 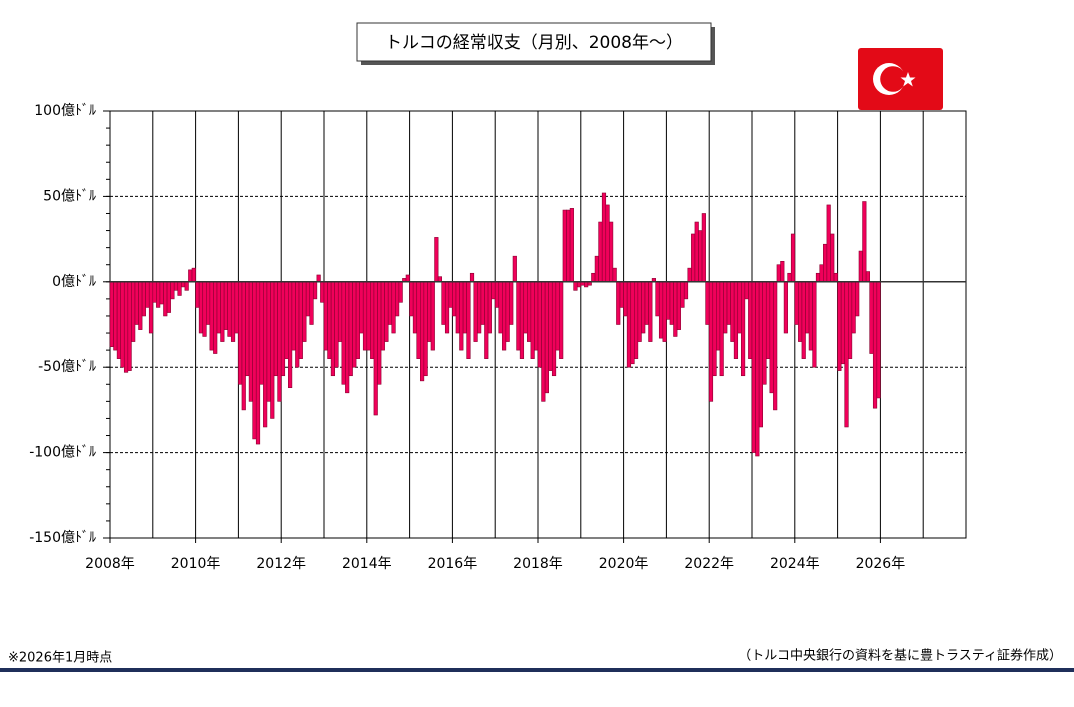 I want to click on chart-title: トルコの経常収支（月別、2008年～）, so click(x=534, y=43).